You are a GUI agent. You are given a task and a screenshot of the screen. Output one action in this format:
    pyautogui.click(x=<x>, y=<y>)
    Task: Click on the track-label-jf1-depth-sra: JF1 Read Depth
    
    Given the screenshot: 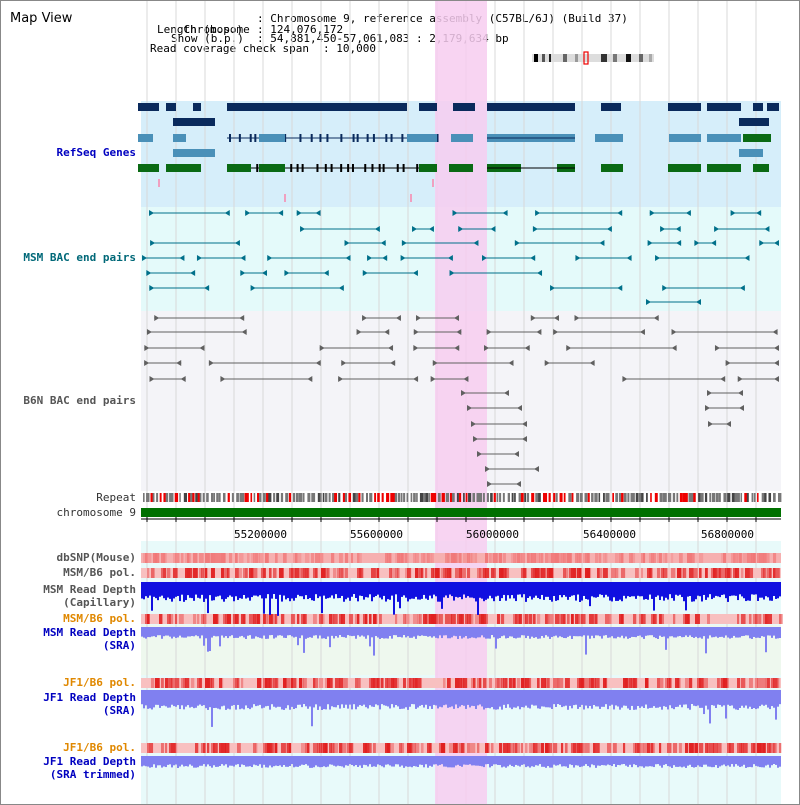 What is the action you would take?
    pyautogui.click(x=89, y=697)
    